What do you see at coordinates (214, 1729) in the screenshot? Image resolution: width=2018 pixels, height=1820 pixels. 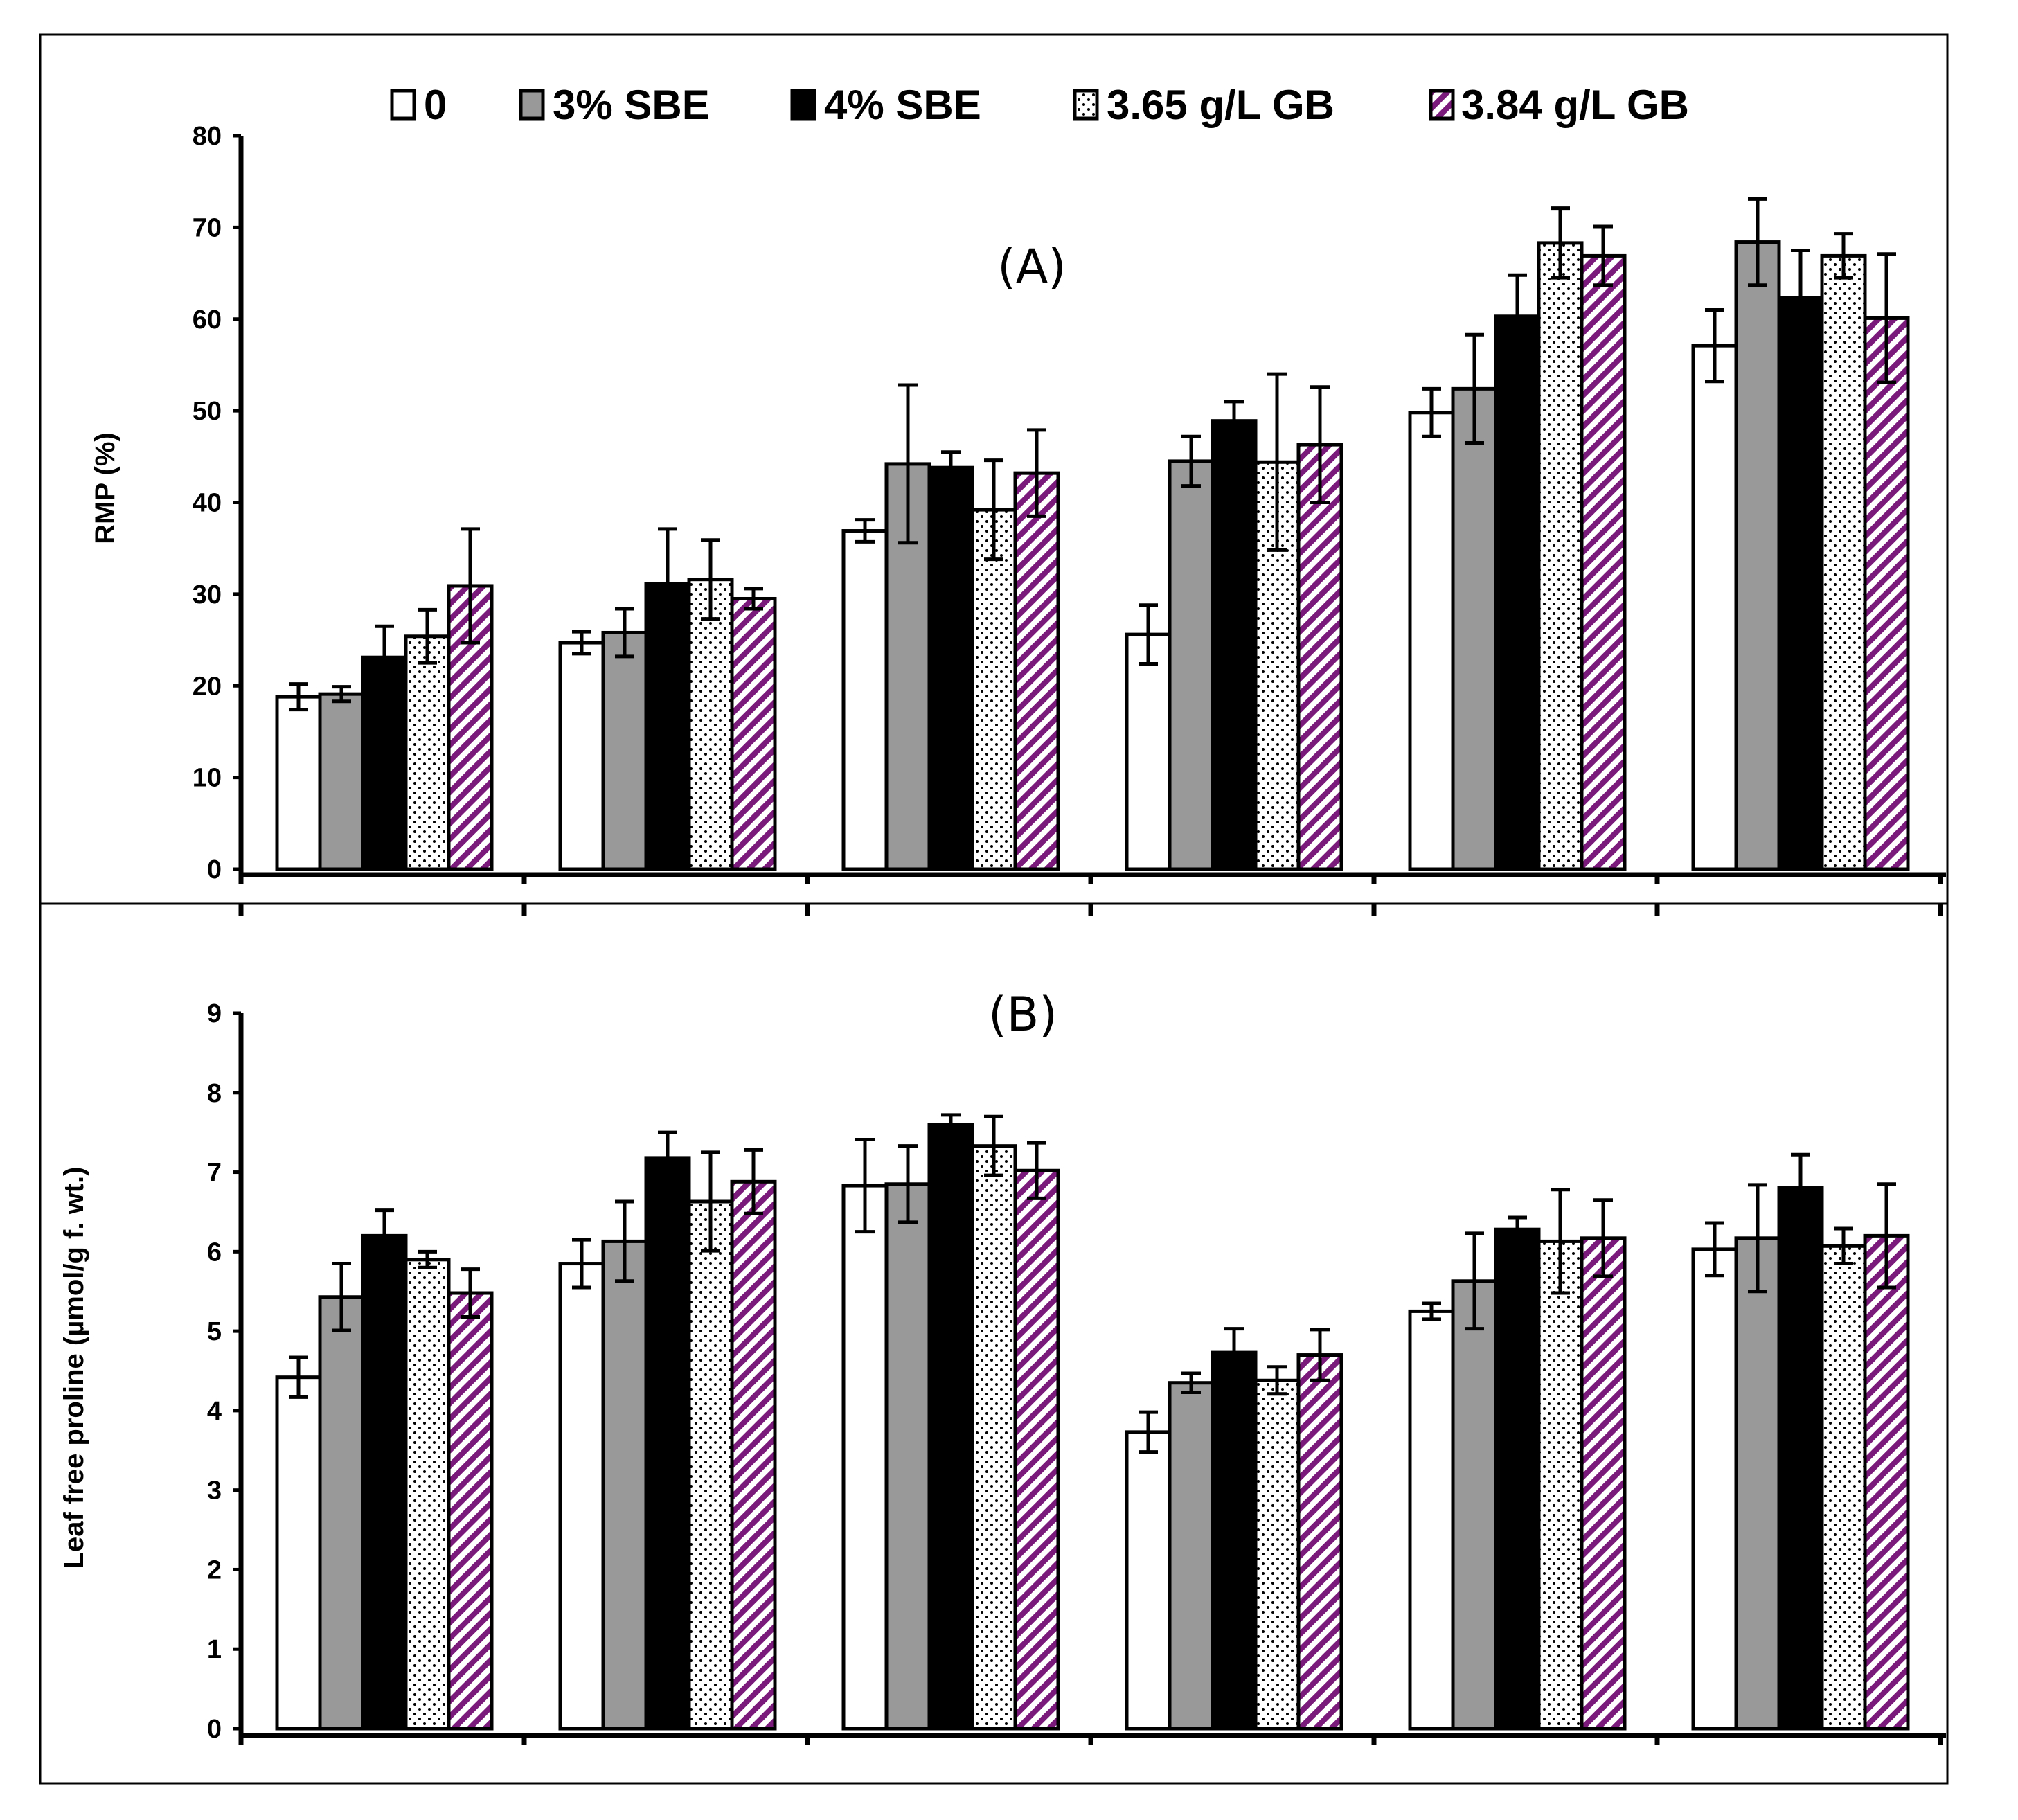 I see `y-tick-label-b: 0` at bounding box center [214, 1729].